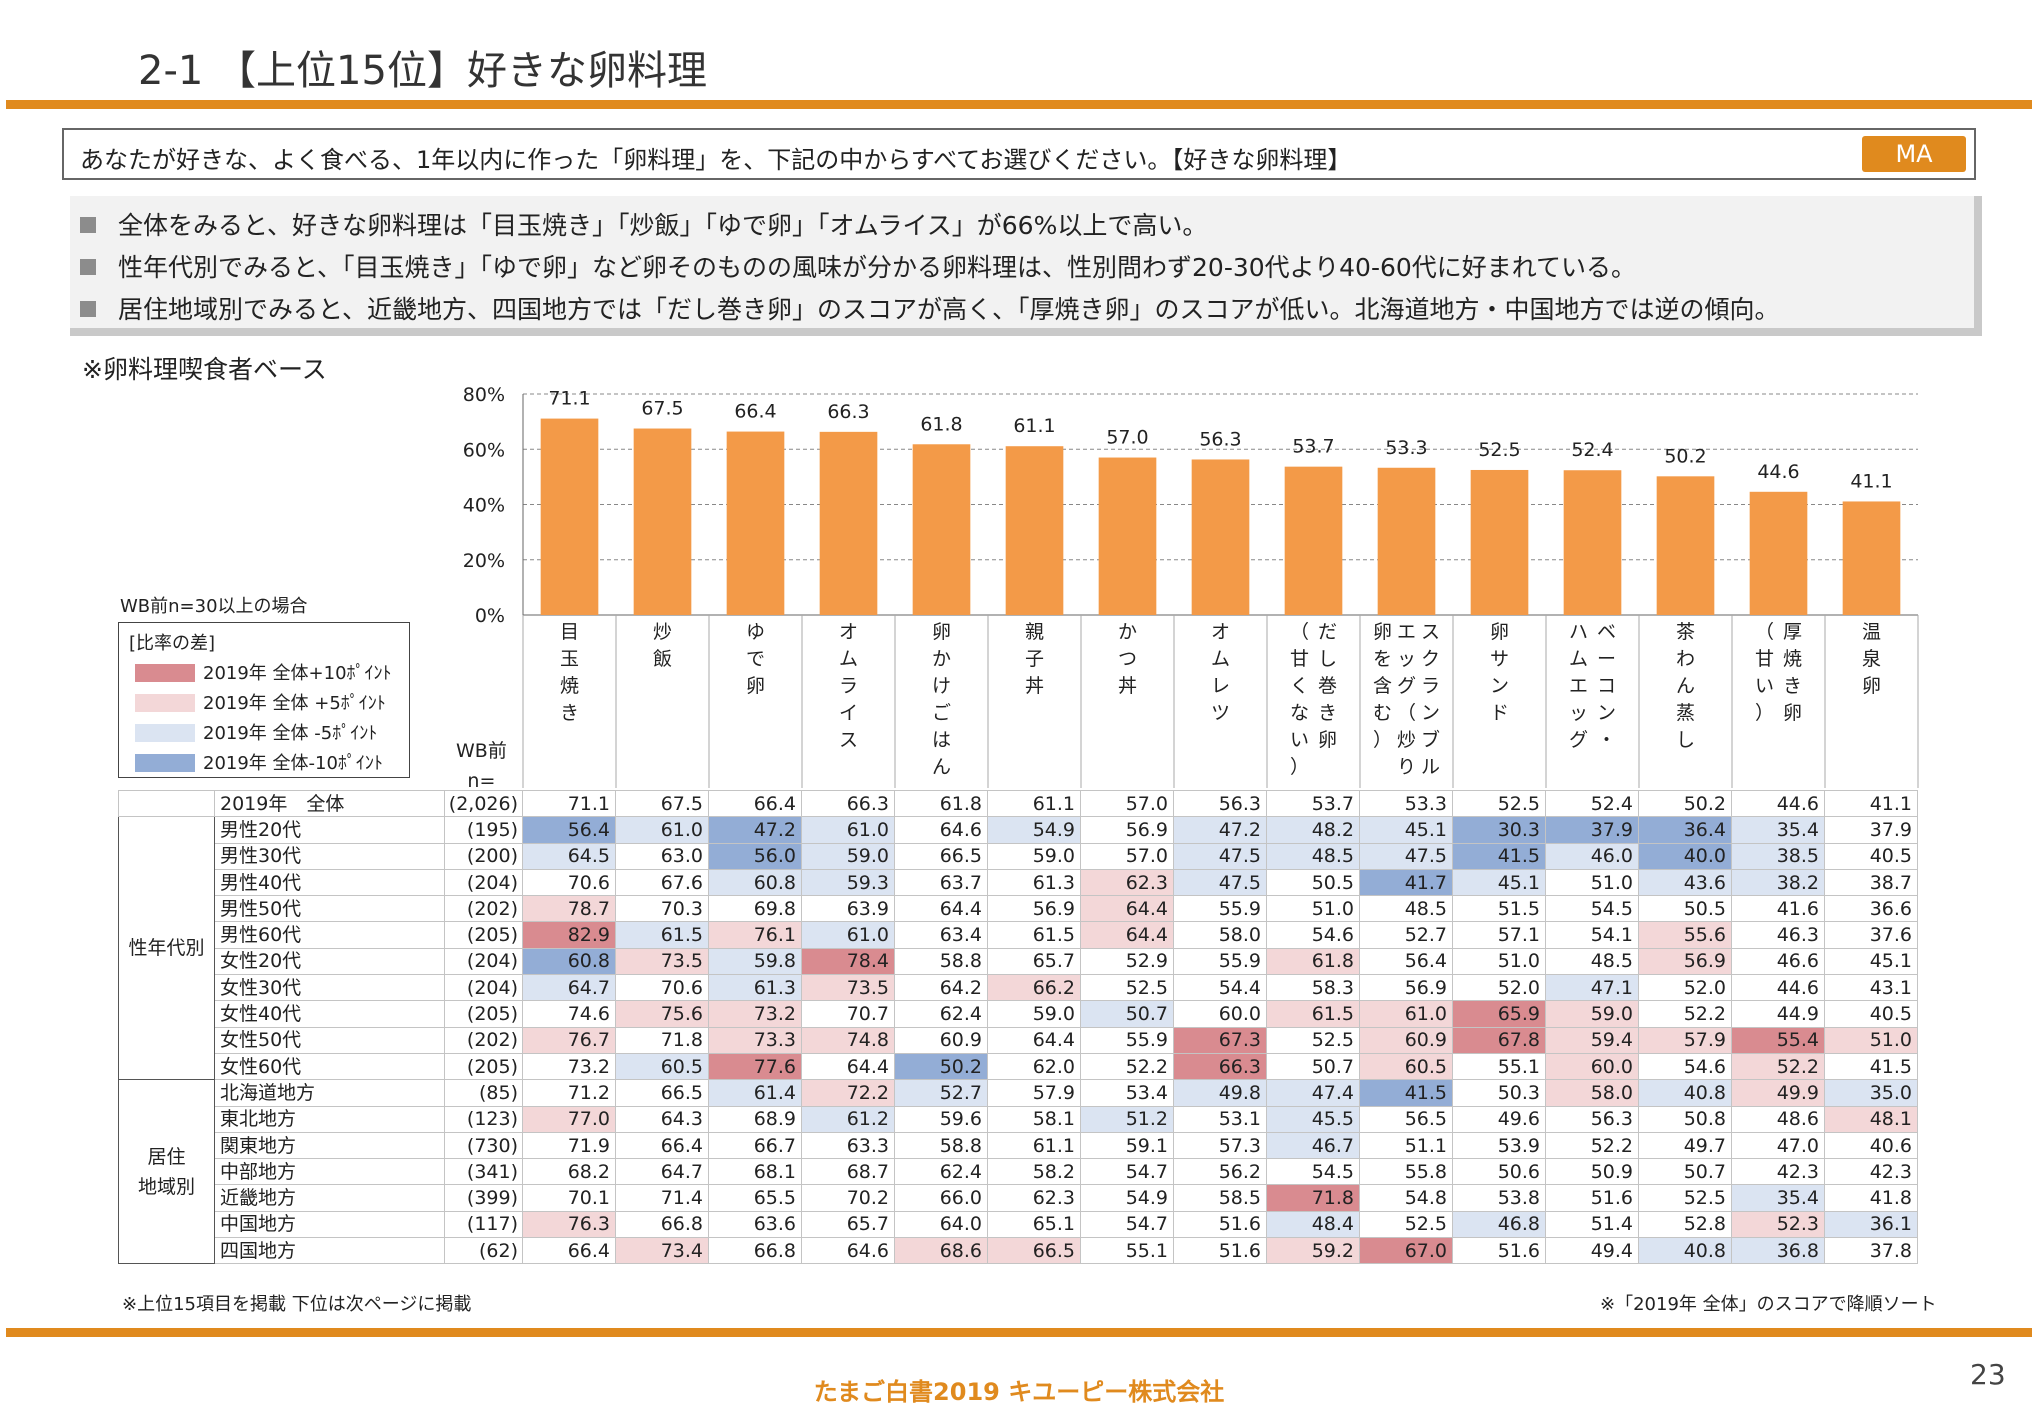  I want to click on y-tick-label: 40%, so click(484, 506).